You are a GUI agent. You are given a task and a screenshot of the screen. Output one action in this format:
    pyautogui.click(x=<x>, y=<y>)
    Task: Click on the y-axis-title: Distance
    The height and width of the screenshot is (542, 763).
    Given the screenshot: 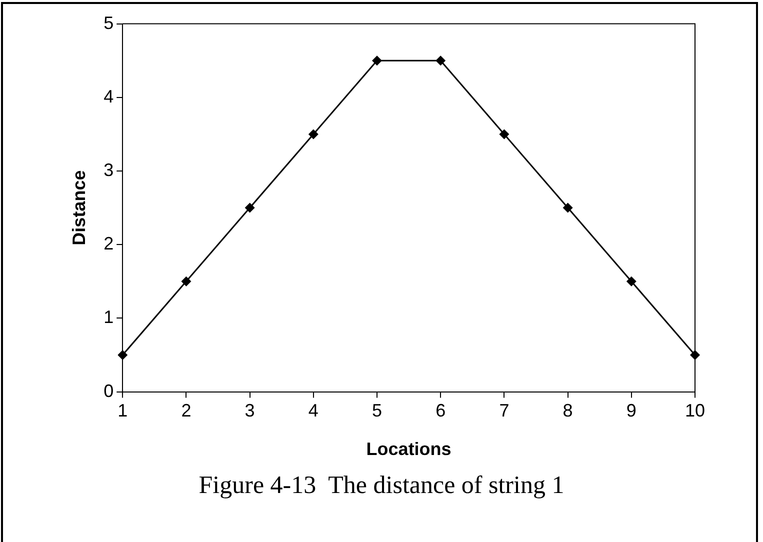 What is the action you would take?
    pyautogui.click(x=78, y=208)
    